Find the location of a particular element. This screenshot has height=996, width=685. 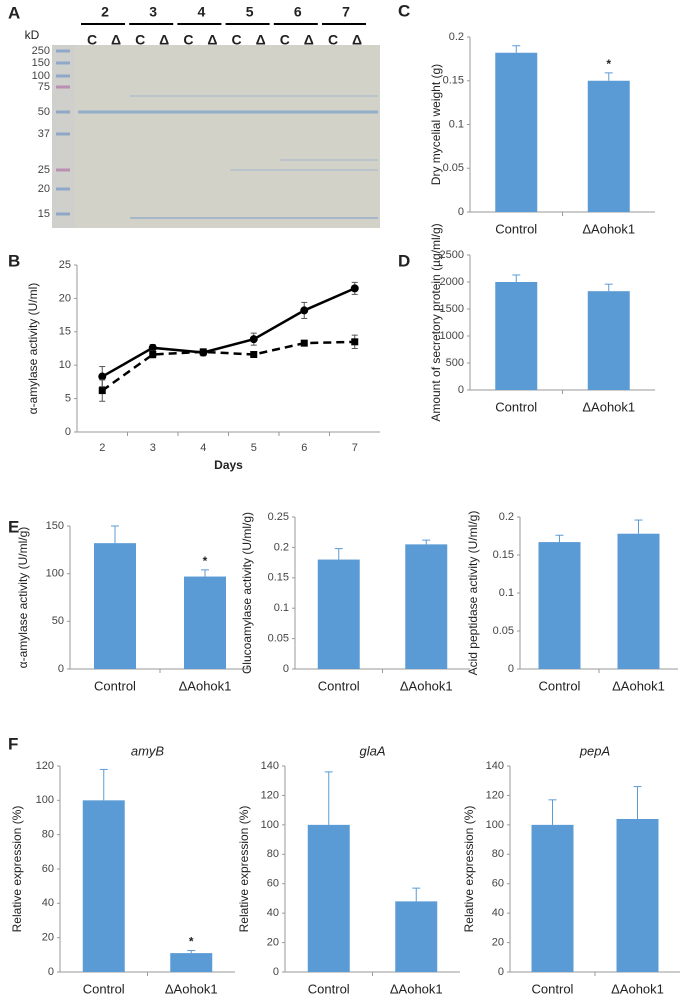

lane-number: 6 is located at coordinates (298, 12).